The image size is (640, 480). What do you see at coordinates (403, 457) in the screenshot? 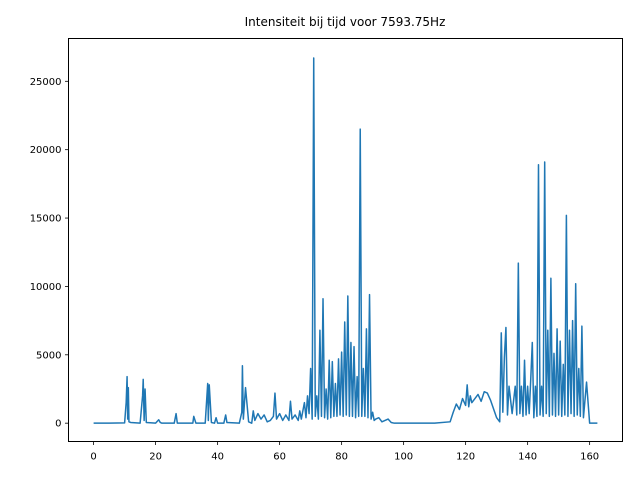
I see `x-tick-label: 100` at bounding box center [403, 457].